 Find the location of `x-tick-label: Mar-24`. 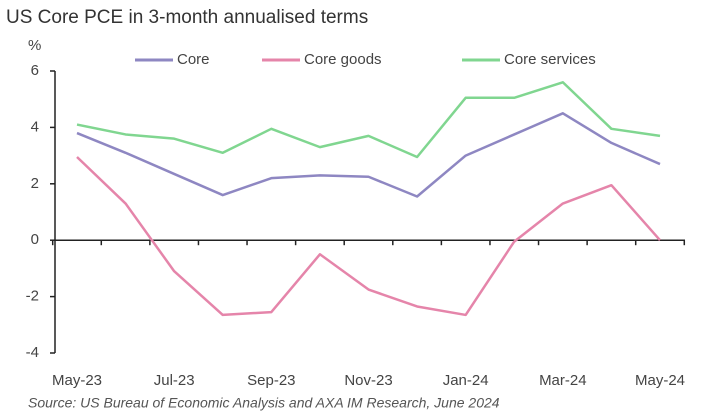

x-tick-label: Mar-24 is located at coordinates (563, 380).